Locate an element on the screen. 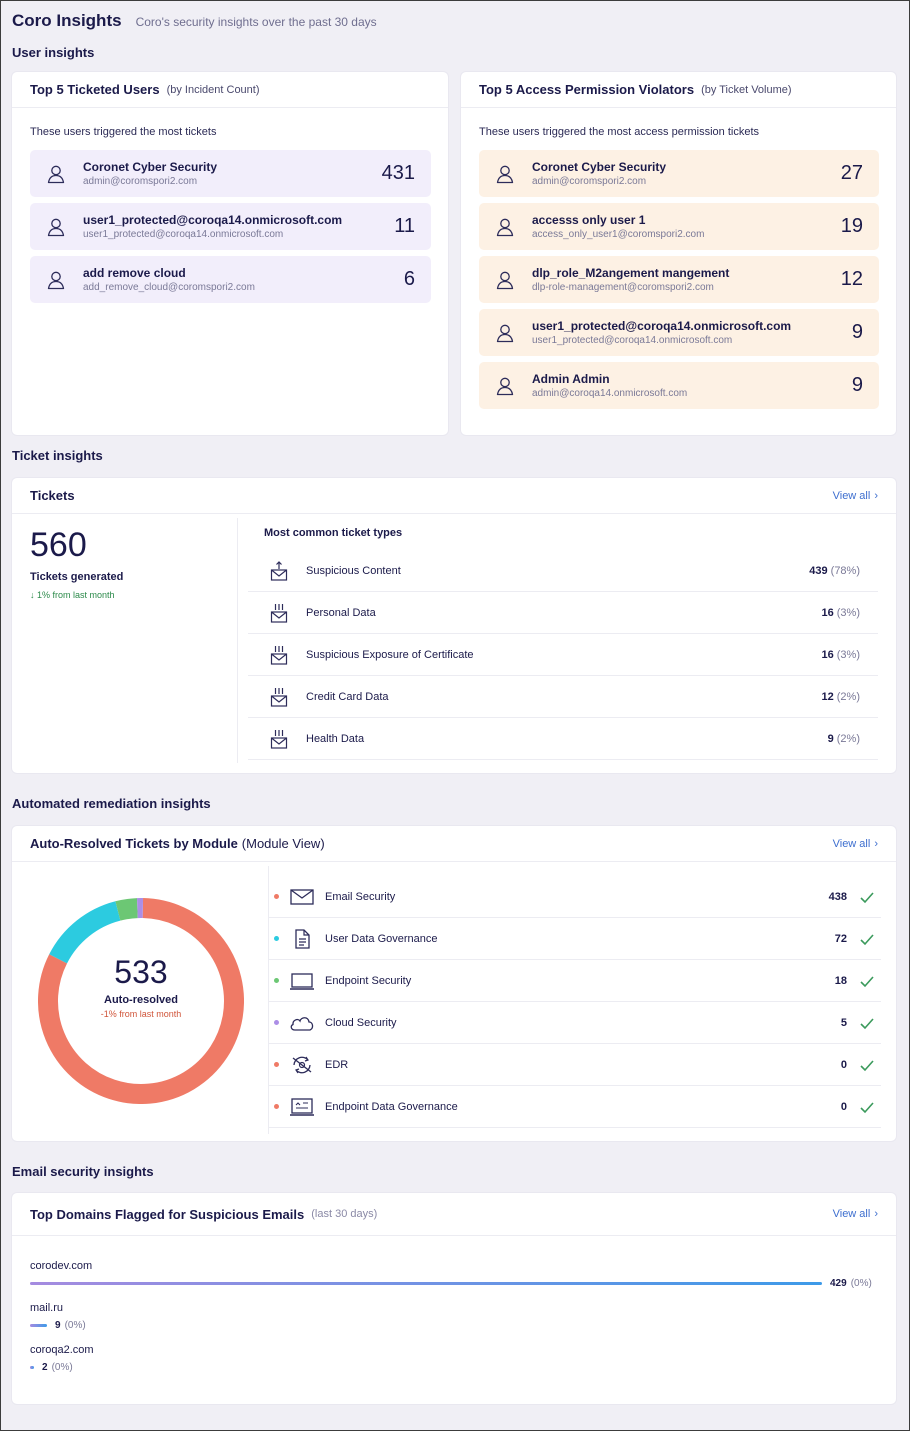 This screenshot has width=910, height=1431. module-count: 18 is located at coordinates (840, 980).